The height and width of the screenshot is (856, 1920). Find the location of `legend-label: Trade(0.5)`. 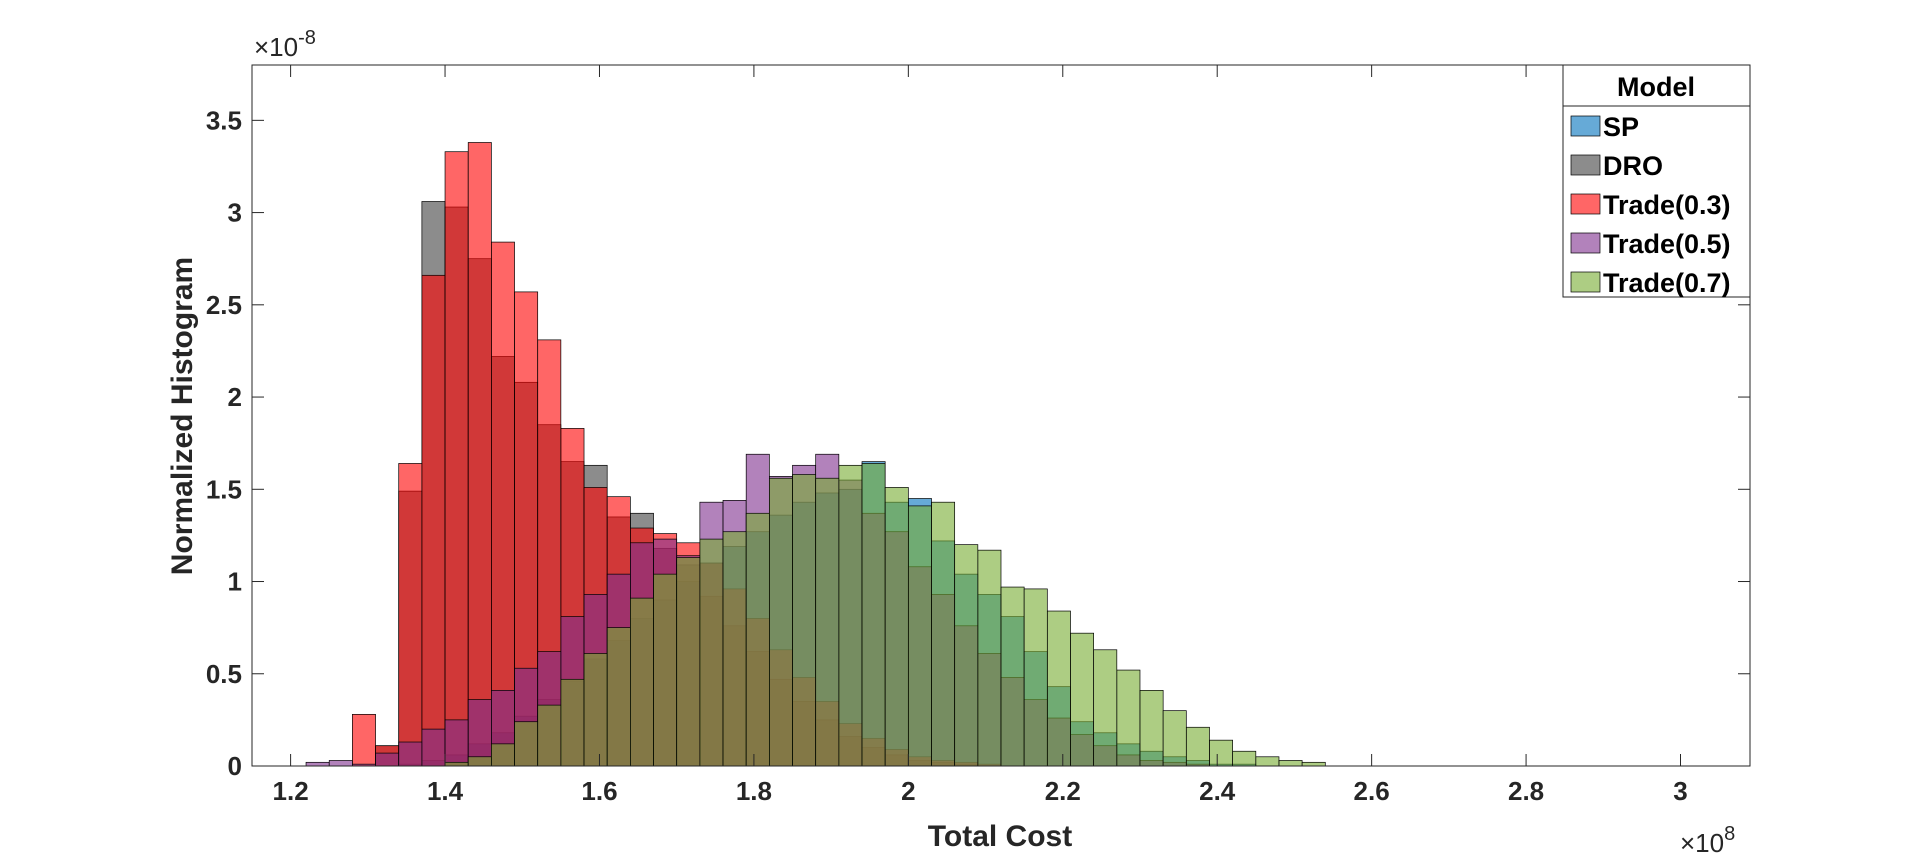

legend-label: Trade(0.5) is located at coordinates (1667, 244).